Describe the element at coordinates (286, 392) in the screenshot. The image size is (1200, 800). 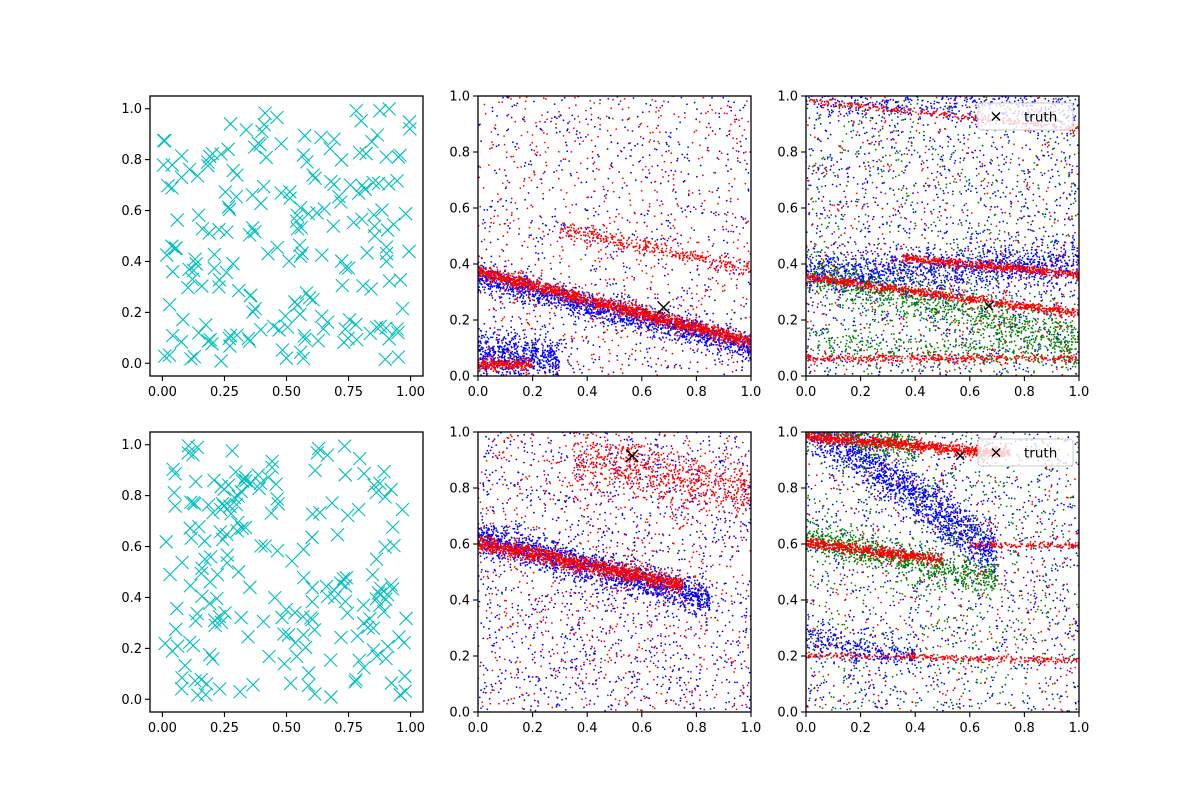
I see `x-tick-label: 0.50` at that location.